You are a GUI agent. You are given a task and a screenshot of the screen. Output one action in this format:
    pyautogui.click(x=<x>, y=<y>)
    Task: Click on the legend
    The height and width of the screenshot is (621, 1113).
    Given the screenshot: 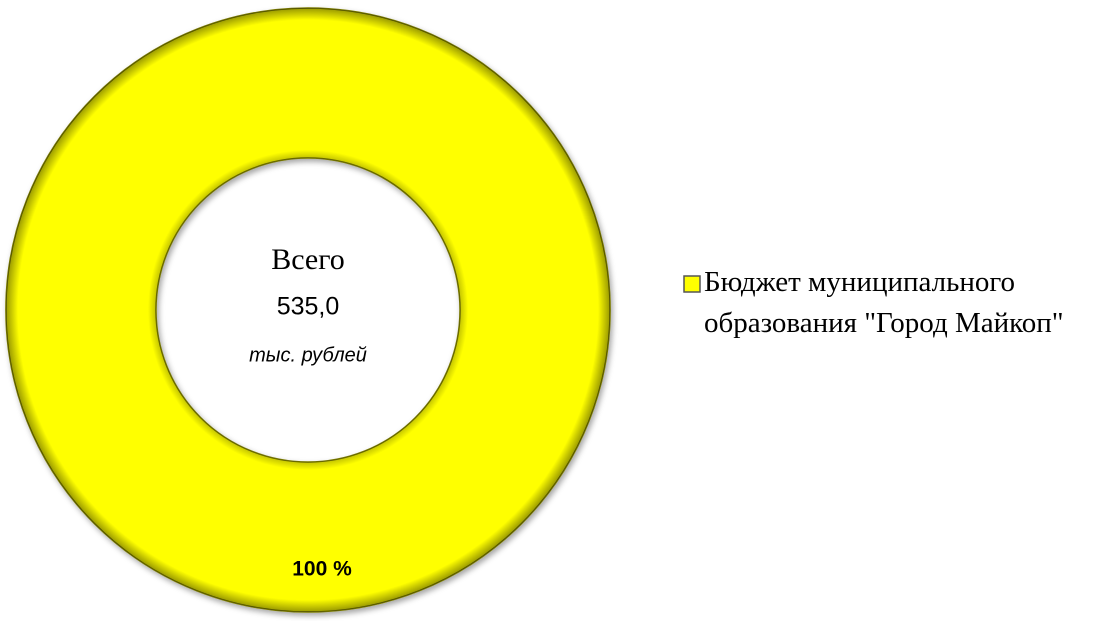 What is the action you would take?
    pyautogui.click(x=692, y=284)
    